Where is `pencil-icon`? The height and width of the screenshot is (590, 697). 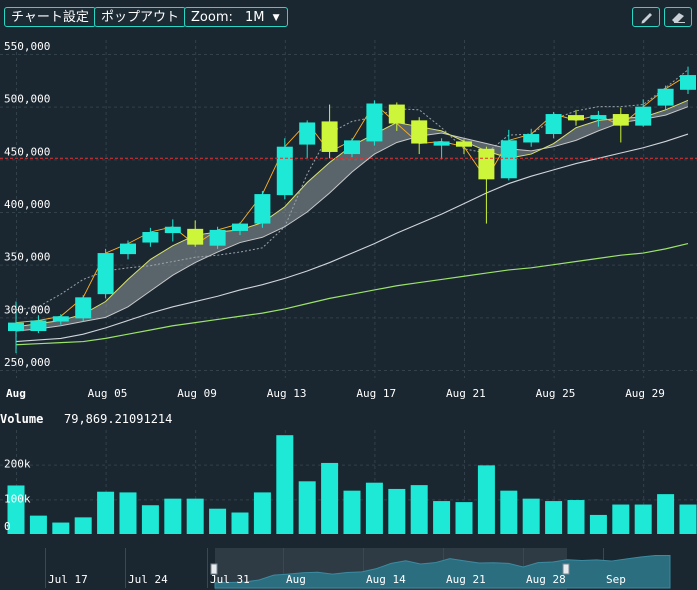
pencil-icon is located at coordinates (646, 18).